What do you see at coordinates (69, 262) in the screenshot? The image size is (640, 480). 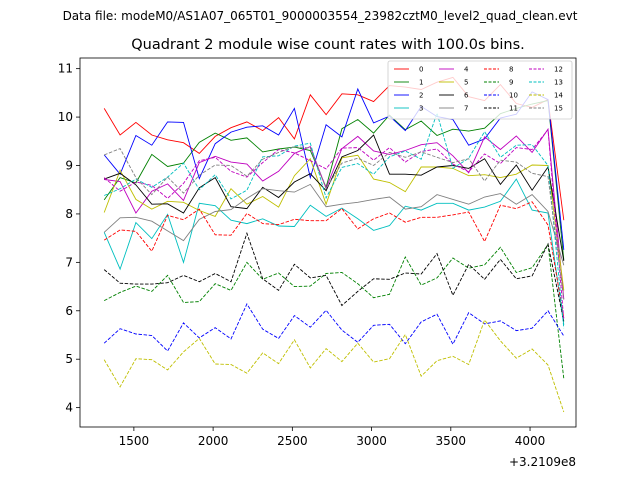 I see `y-tick-label: 7` at bounding box center [69, 262].